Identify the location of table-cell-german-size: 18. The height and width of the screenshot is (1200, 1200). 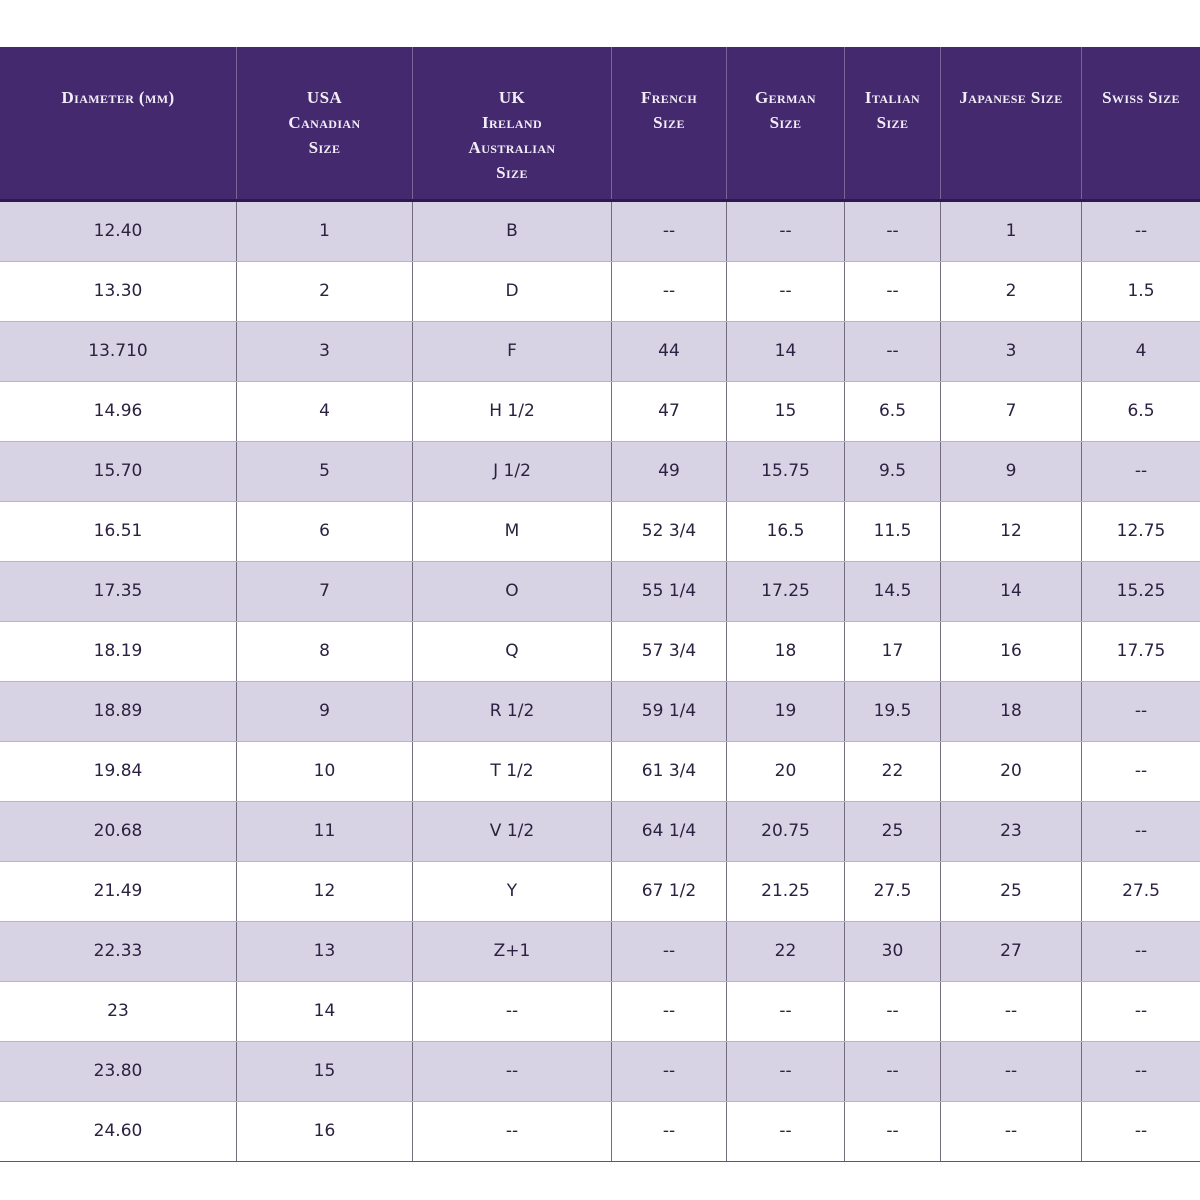
(786, 651).